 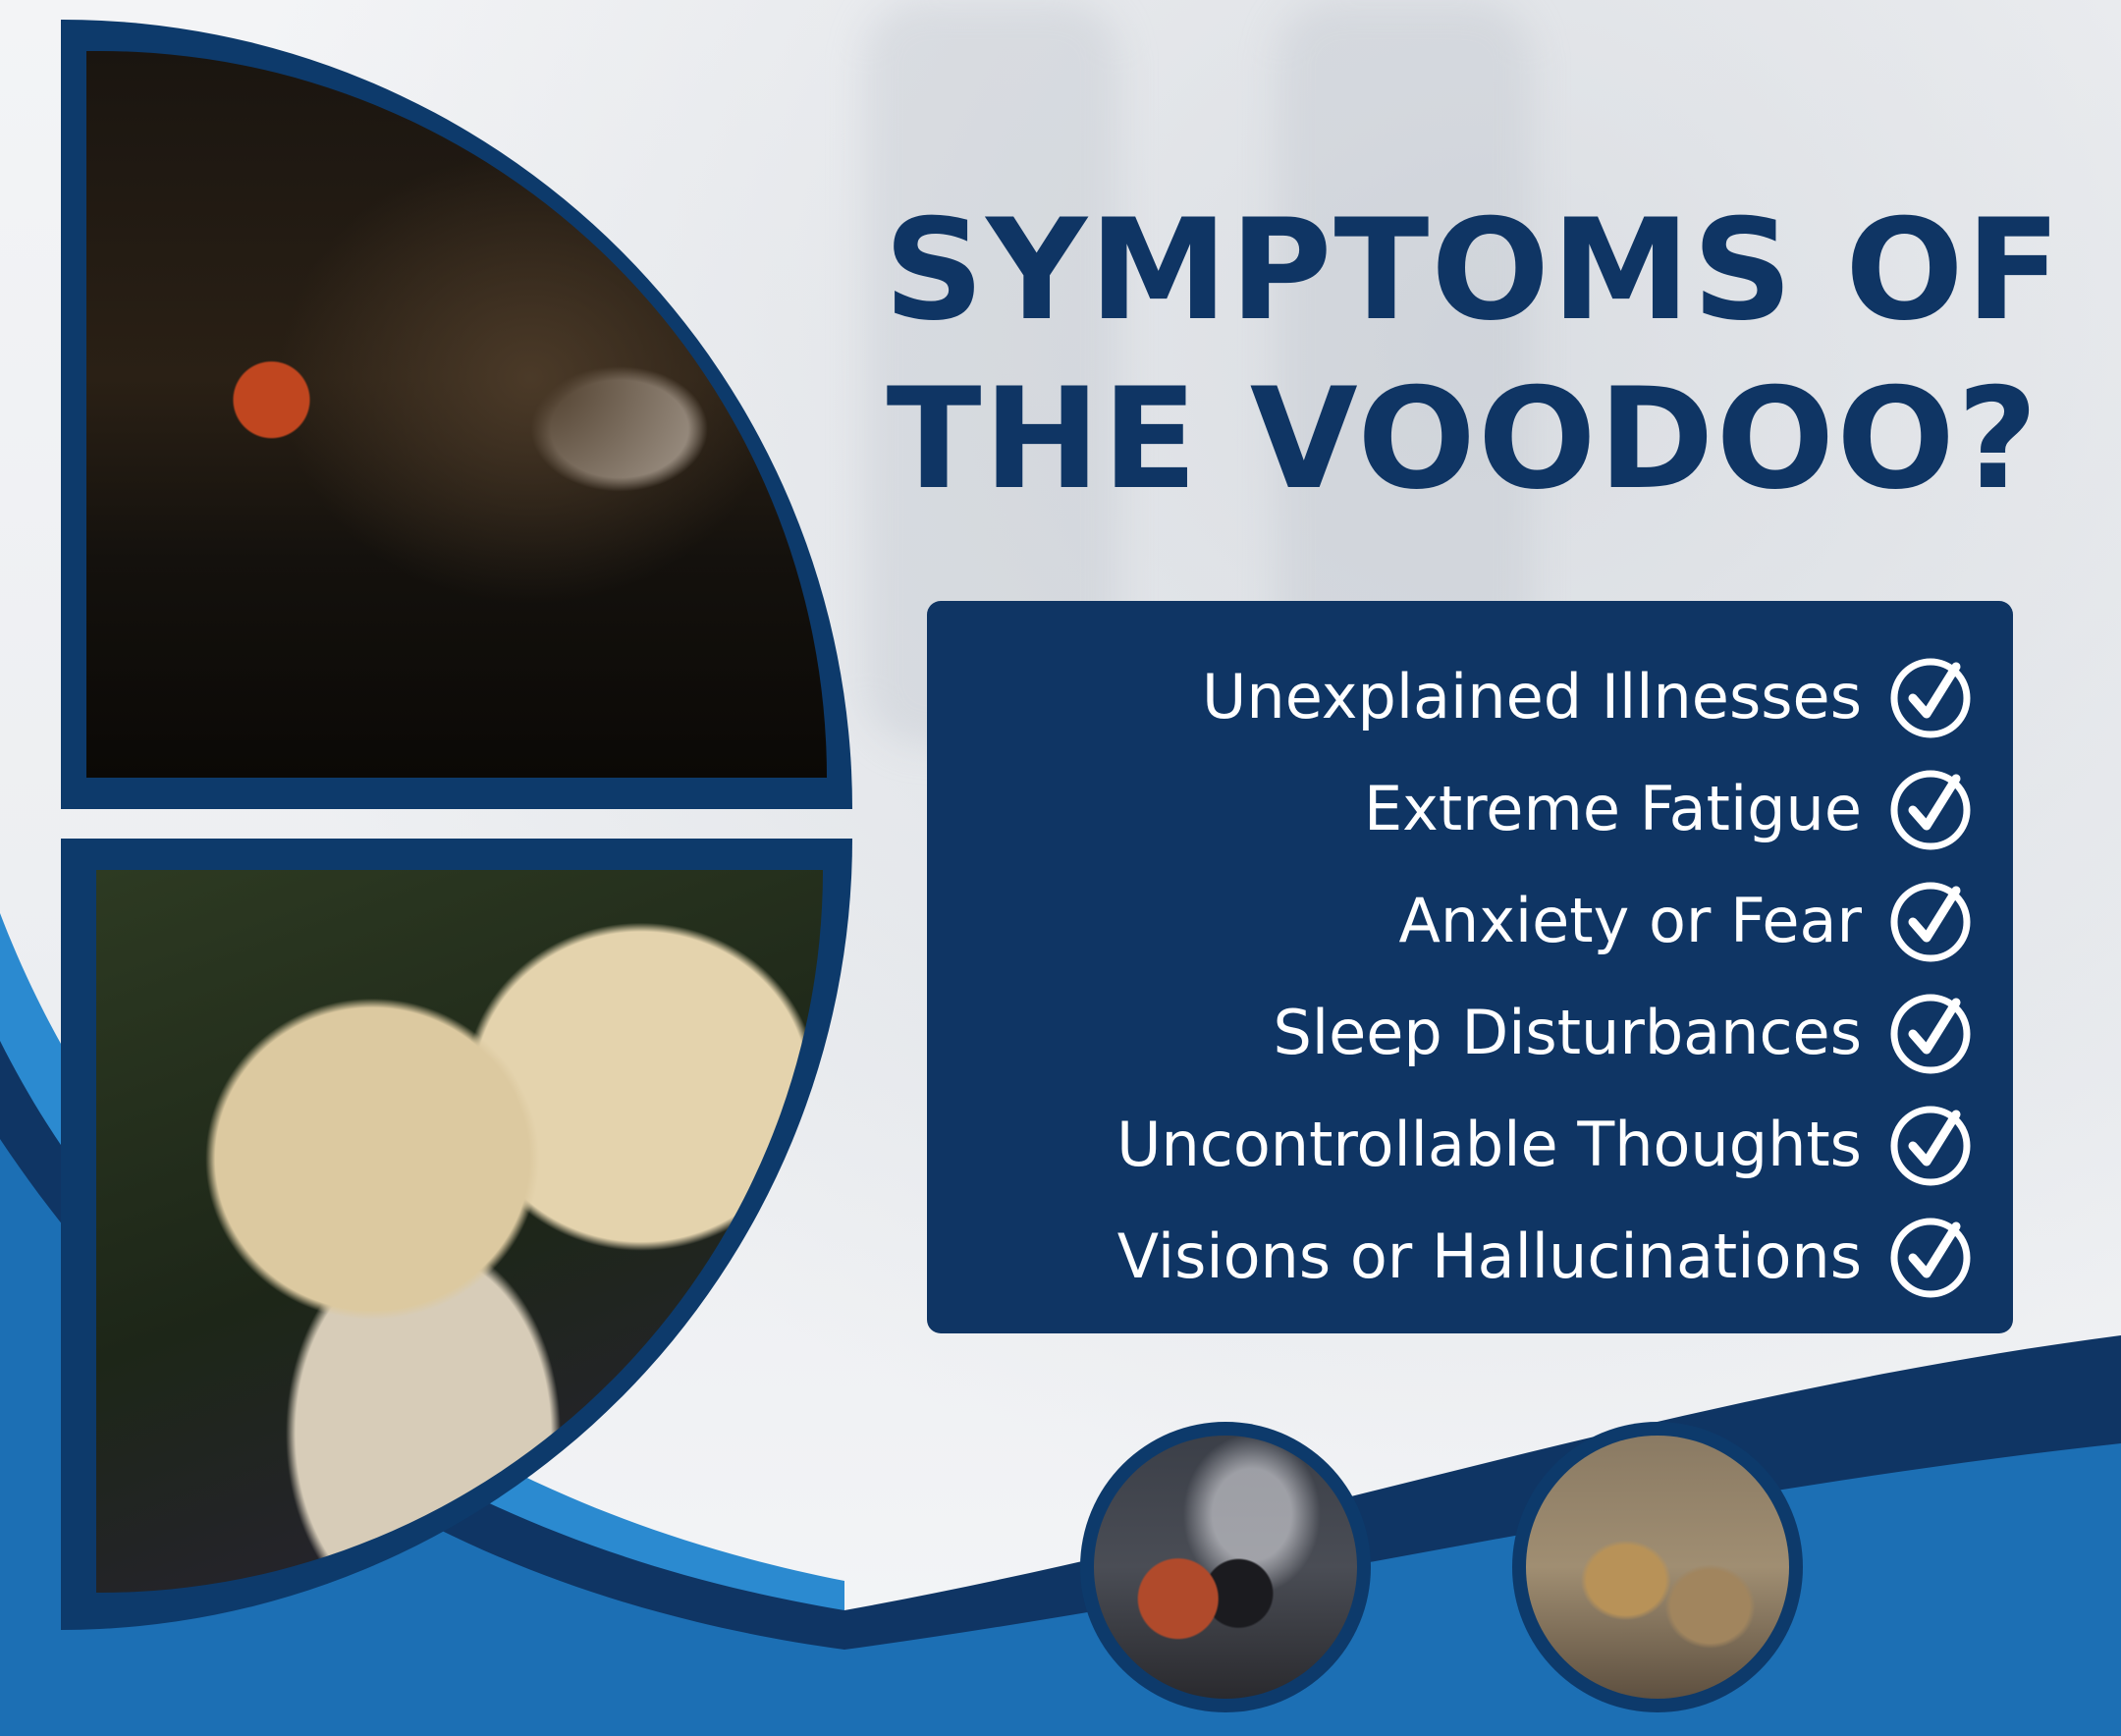 What do you see at coordinates (1567, 1032) in the screenshot?
I see `symptom-label: Sleep Disturbances` at bounding box center [1567, 1032].